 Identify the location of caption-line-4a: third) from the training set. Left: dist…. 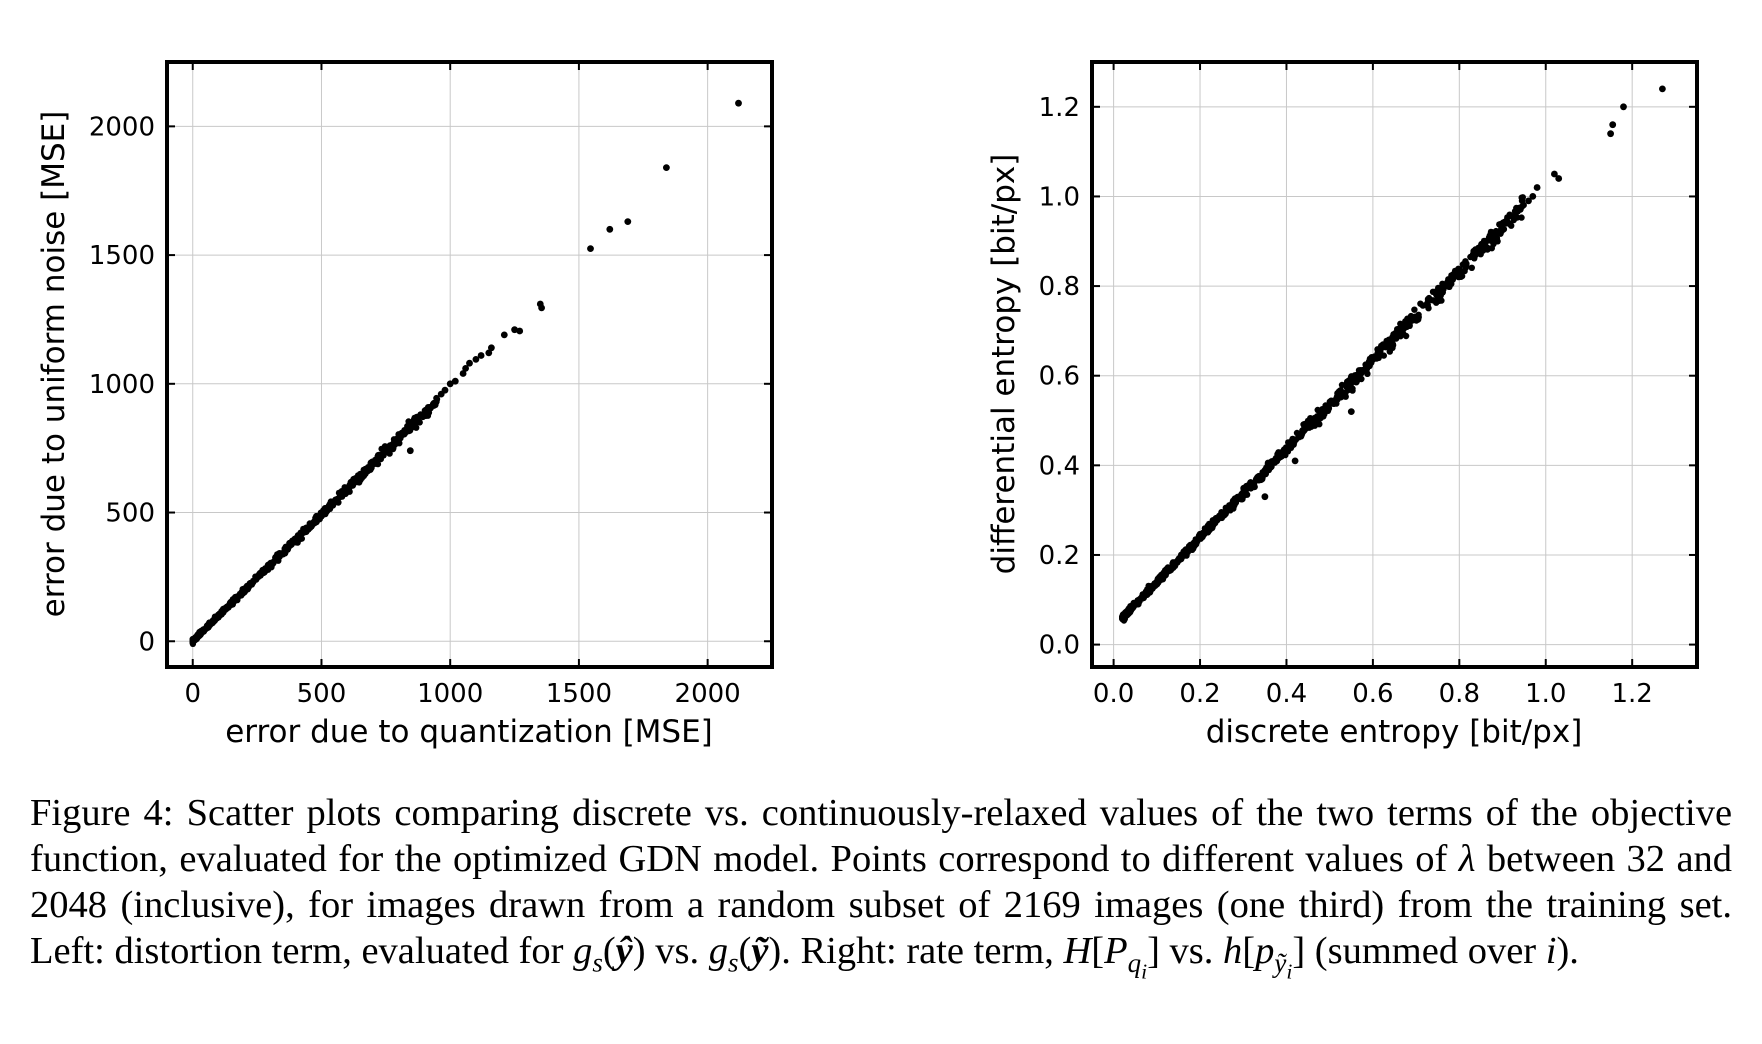
(881, 928).